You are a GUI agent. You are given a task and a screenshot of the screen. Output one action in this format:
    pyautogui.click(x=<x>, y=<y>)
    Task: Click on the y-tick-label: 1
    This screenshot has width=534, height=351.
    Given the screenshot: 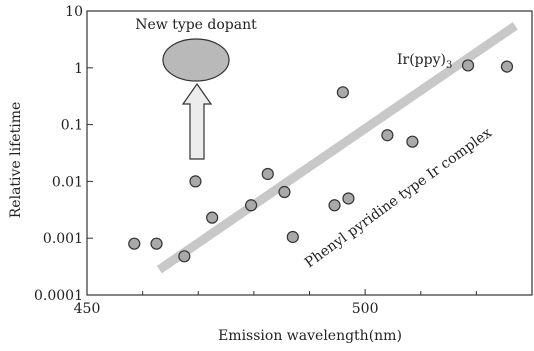 What is the action you would take?
    pyautogui.click(x=78, y=69)
    